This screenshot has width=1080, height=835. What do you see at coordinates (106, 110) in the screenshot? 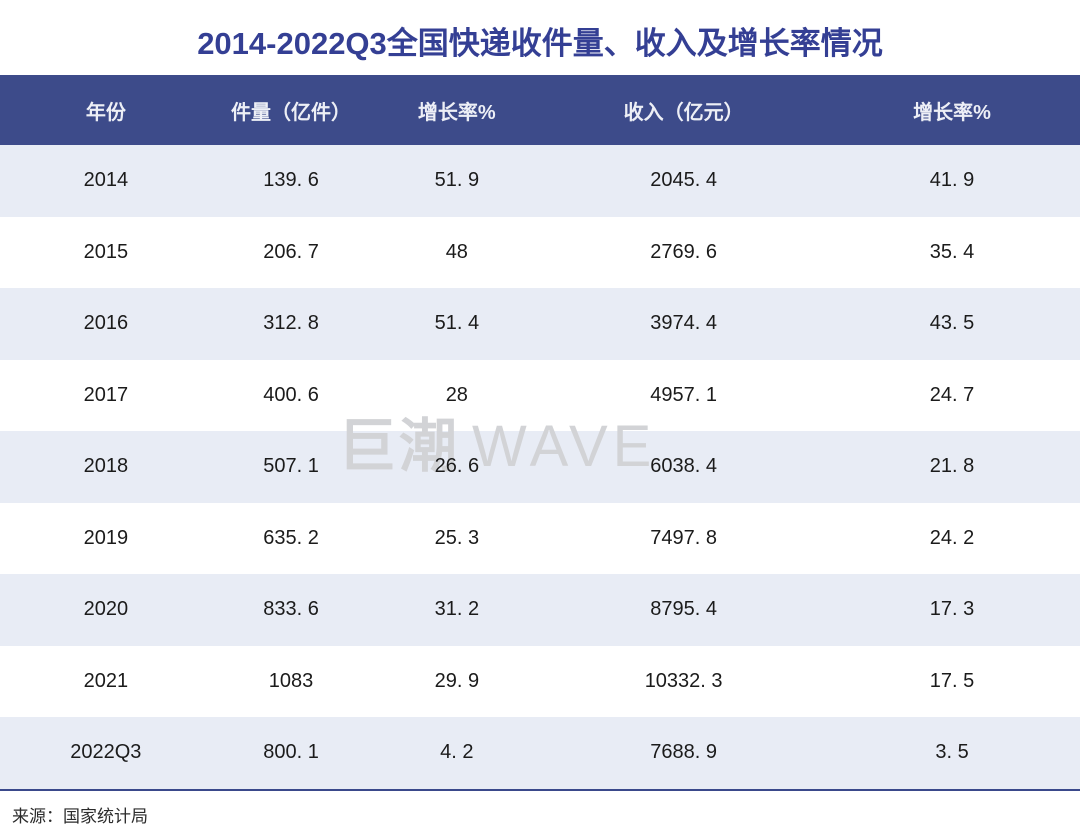
I see `col-header-year: 年份` at bounding box center [106, 110].